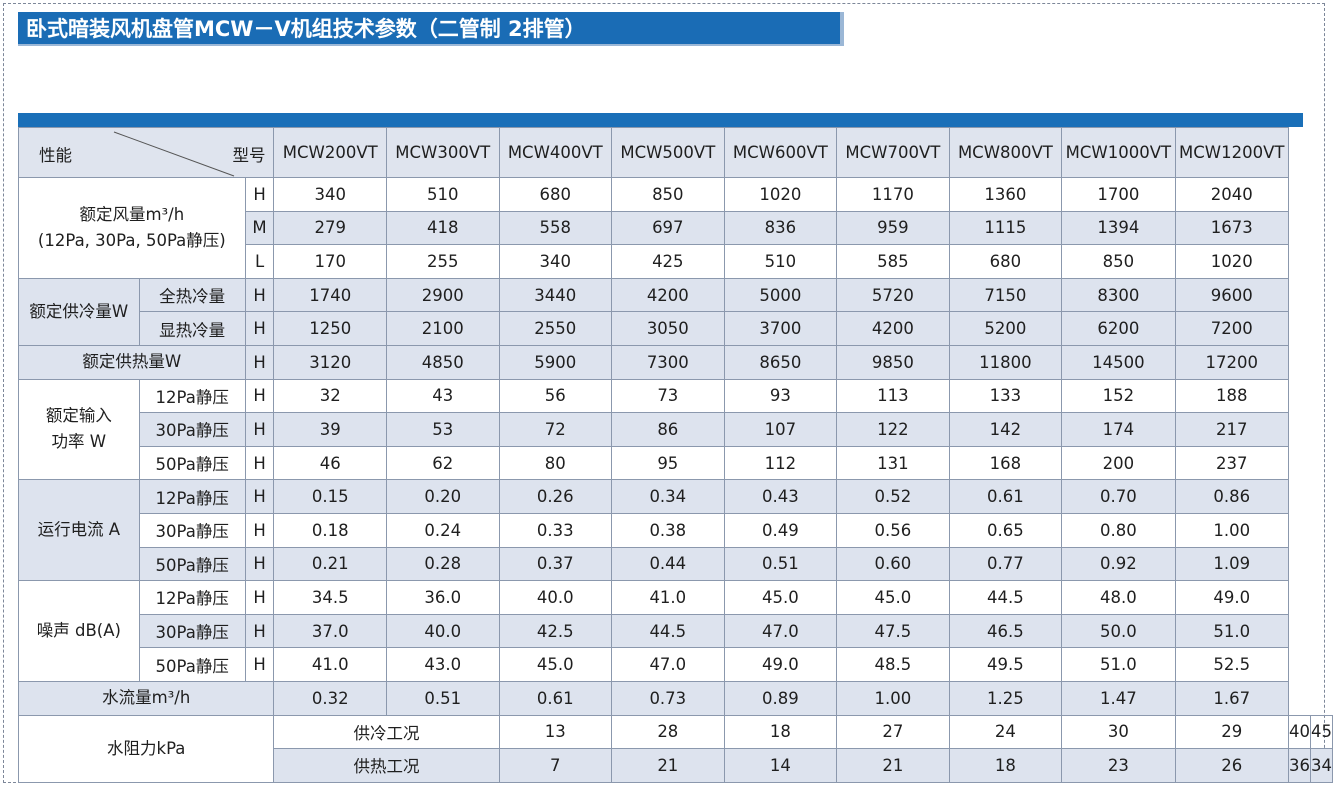  What do you see at coordinates (668, 261) in the screenshot?
I see `value-cell: 425` at bounding box center [668, 261].